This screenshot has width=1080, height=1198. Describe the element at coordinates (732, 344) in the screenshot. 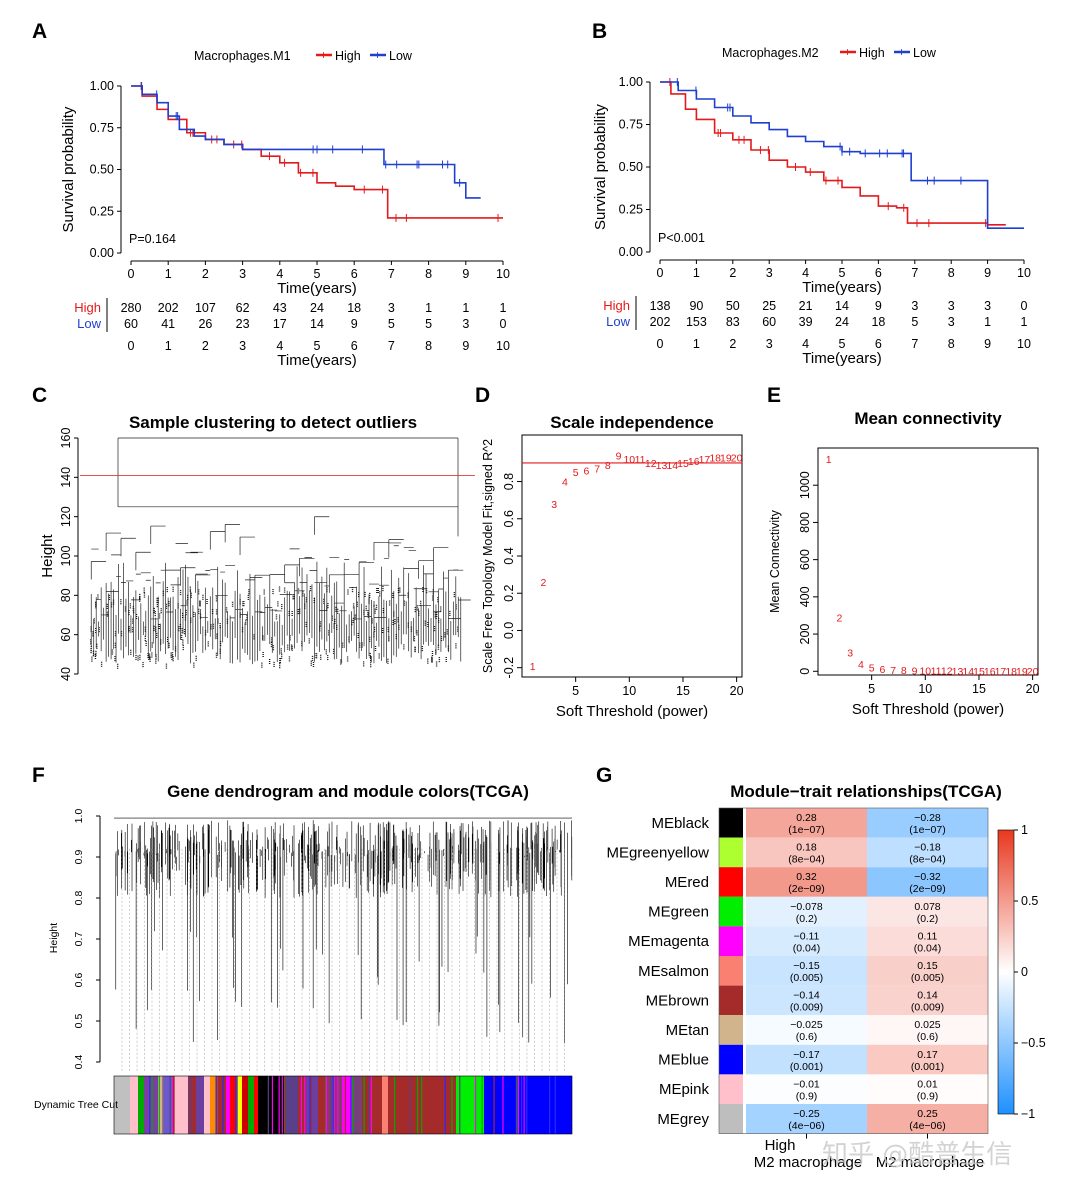

I see `risk-x-tick-label: 2` at that location.